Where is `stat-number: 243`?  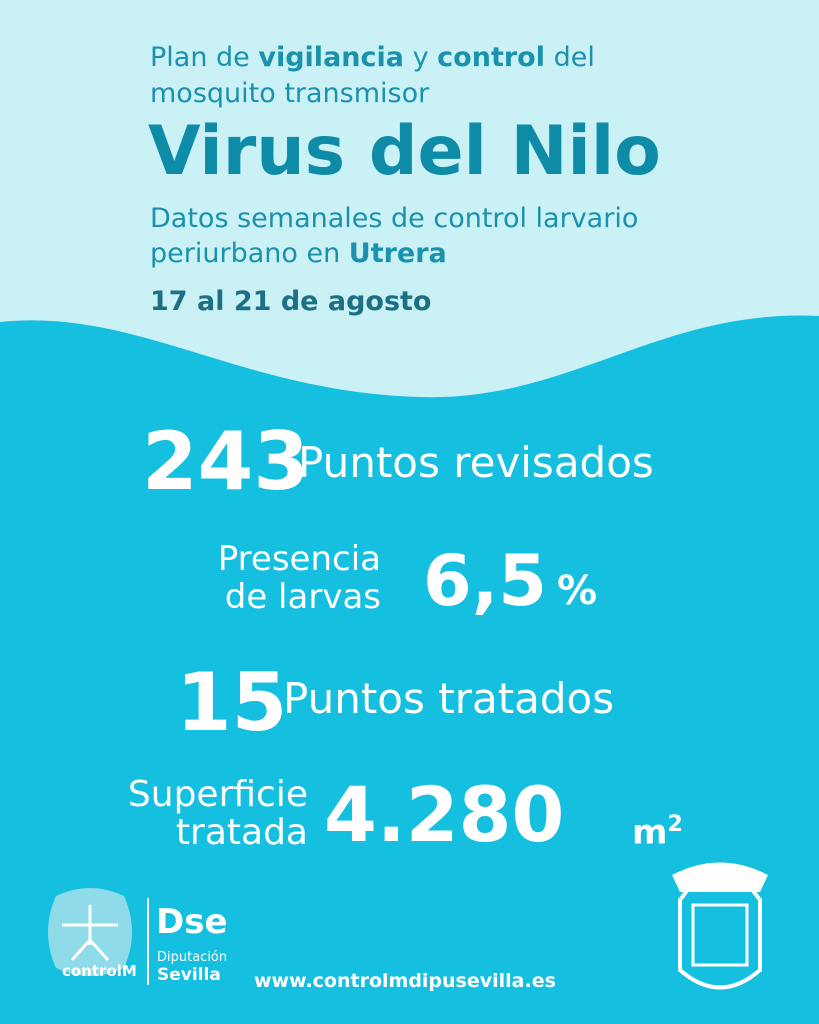
stat-number: 243 is located at coordinates (225, 461).